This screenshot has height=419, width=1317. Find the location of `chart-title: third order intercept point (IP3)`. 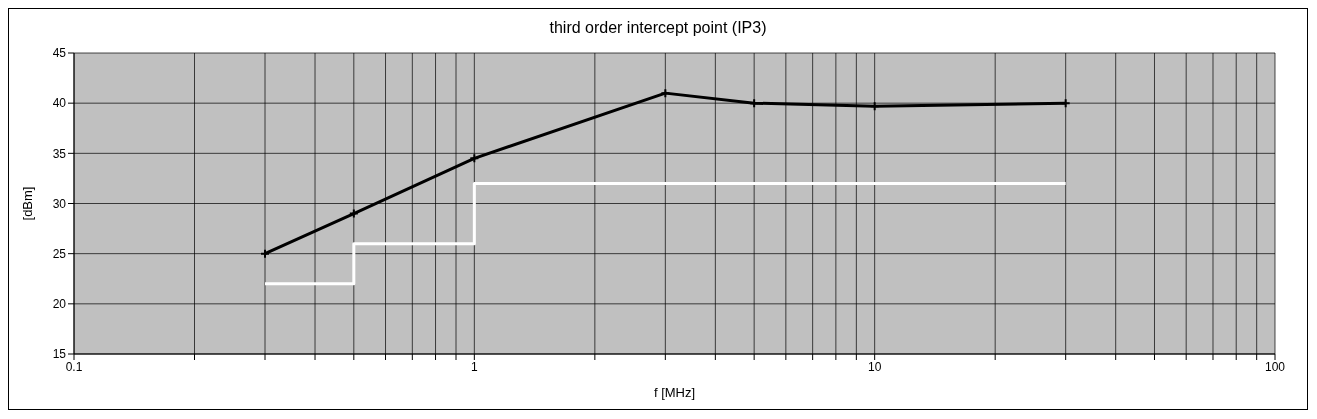

chart-title: third order intercept point (IP3) is located at coordinates (658, 28).